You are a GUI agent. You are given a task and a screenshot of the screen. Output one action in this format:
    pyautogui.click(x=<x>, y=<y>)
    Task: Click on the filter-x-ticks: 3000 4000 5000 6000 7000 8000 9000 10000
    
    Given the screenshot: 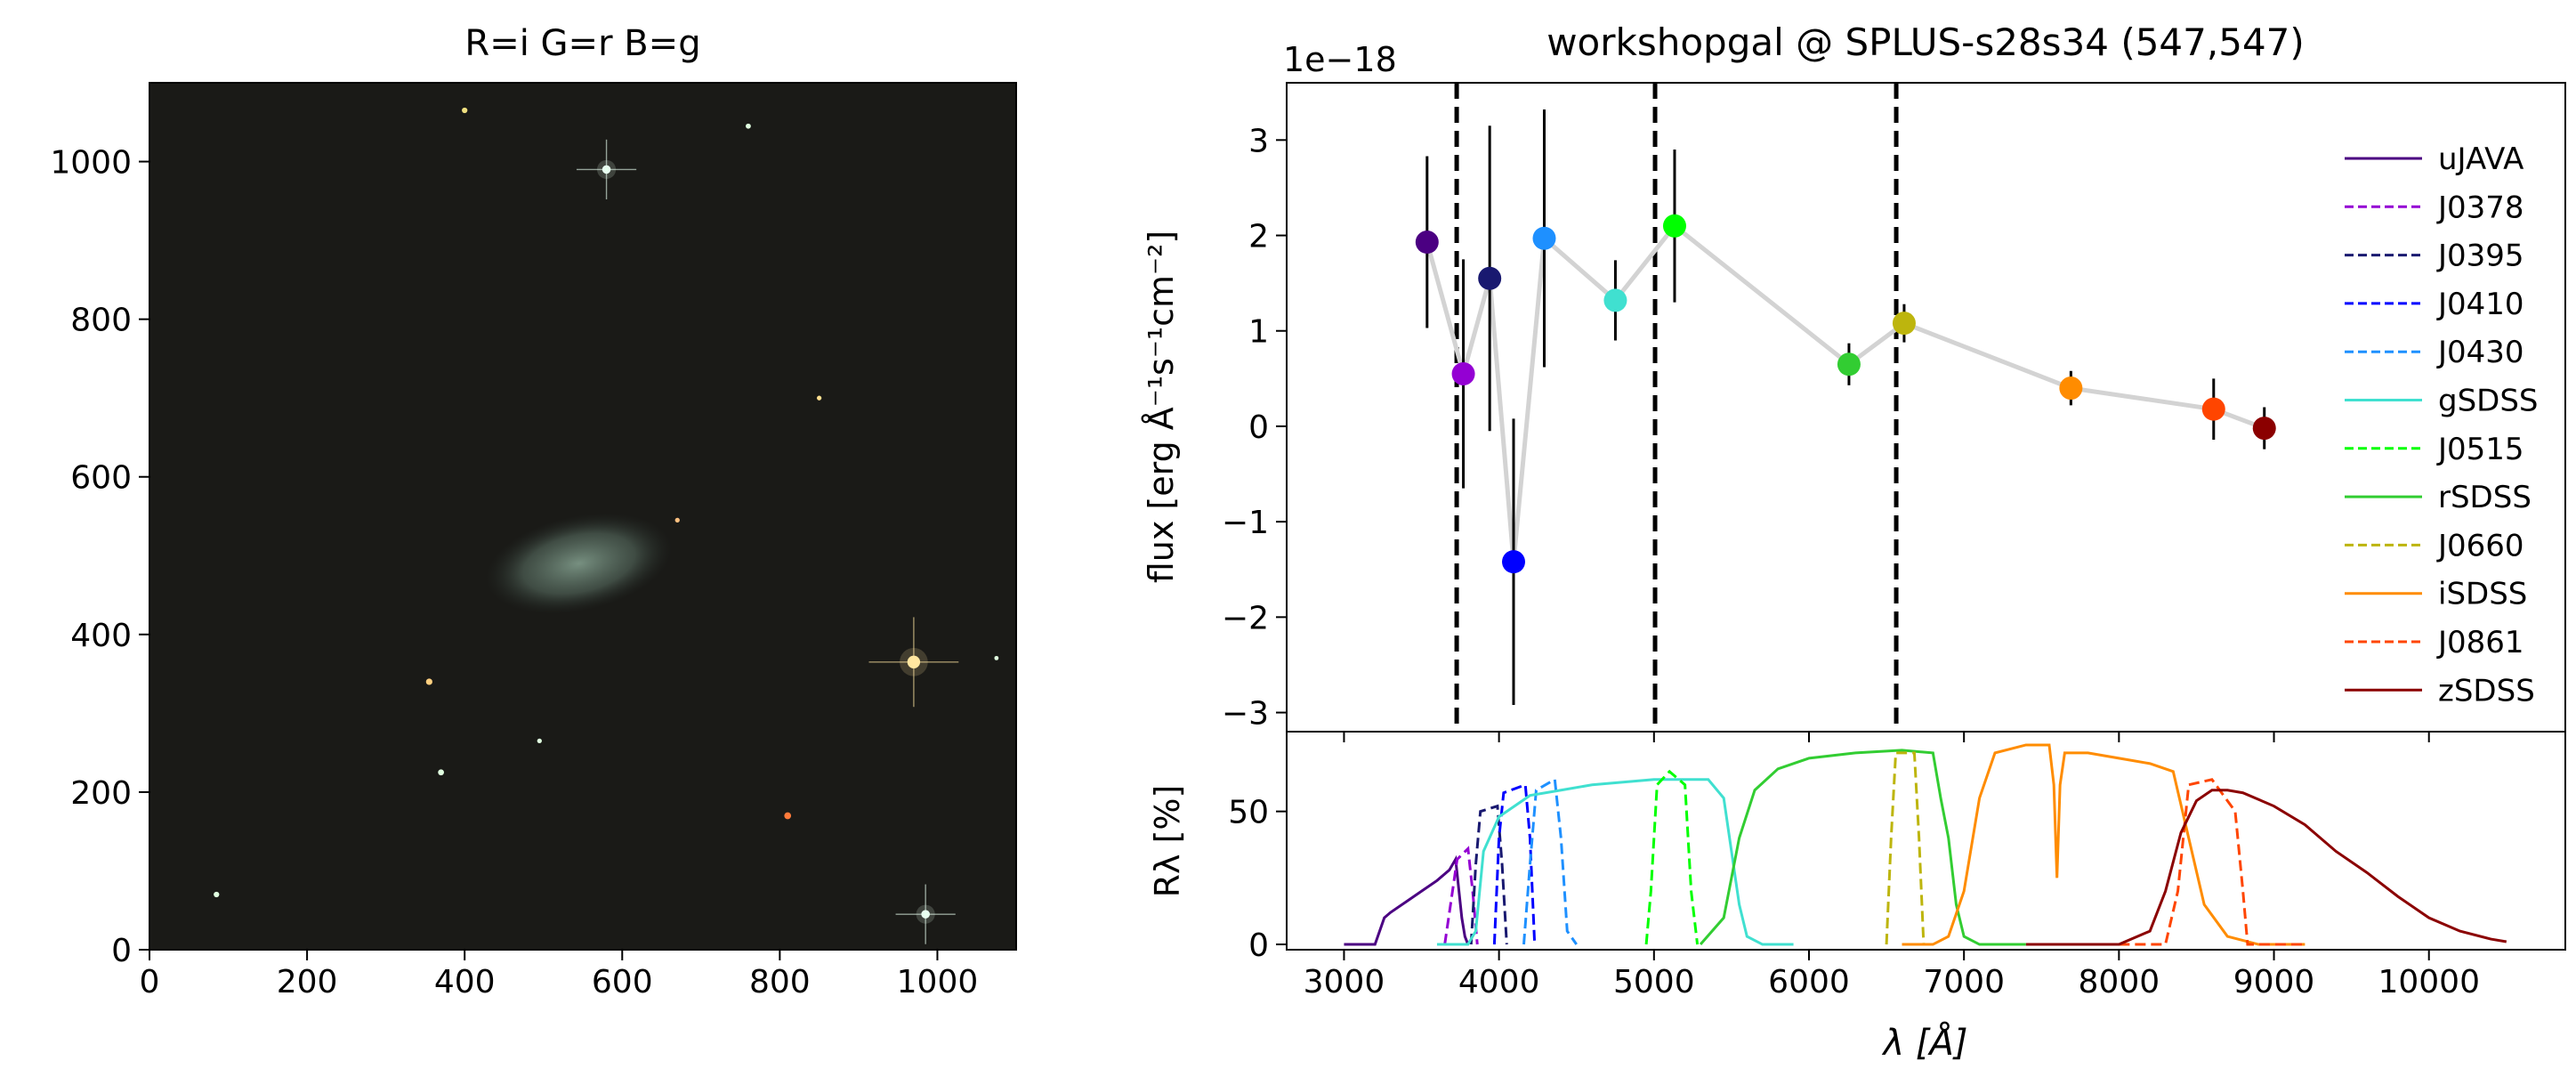 What is the action you would take?
    pyautogui.click(x=1892, y=975)
    